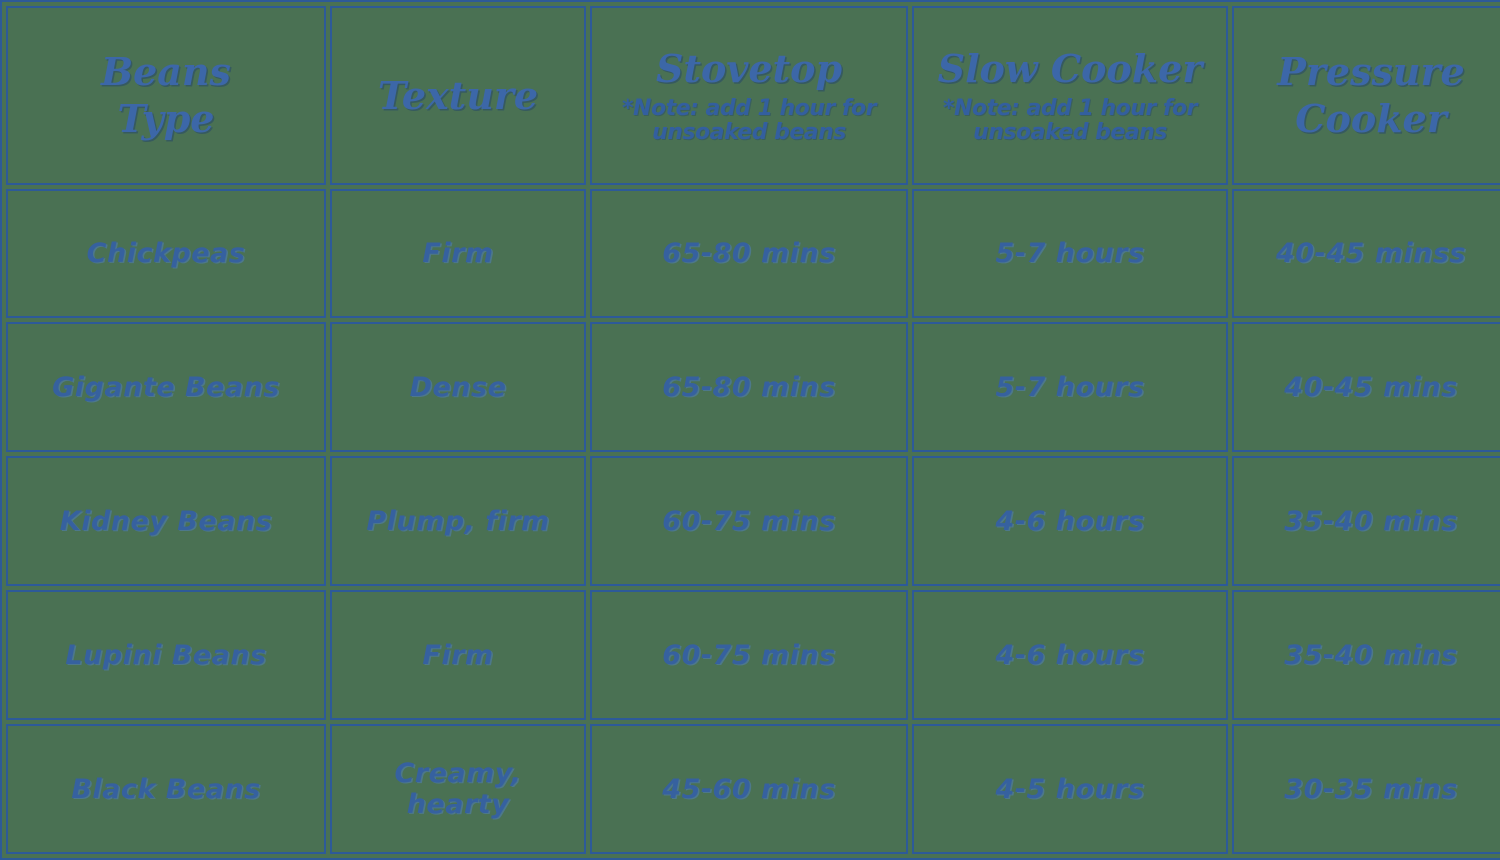  I want to click on header-label: Pressure Cooker, so click(1371, 95).